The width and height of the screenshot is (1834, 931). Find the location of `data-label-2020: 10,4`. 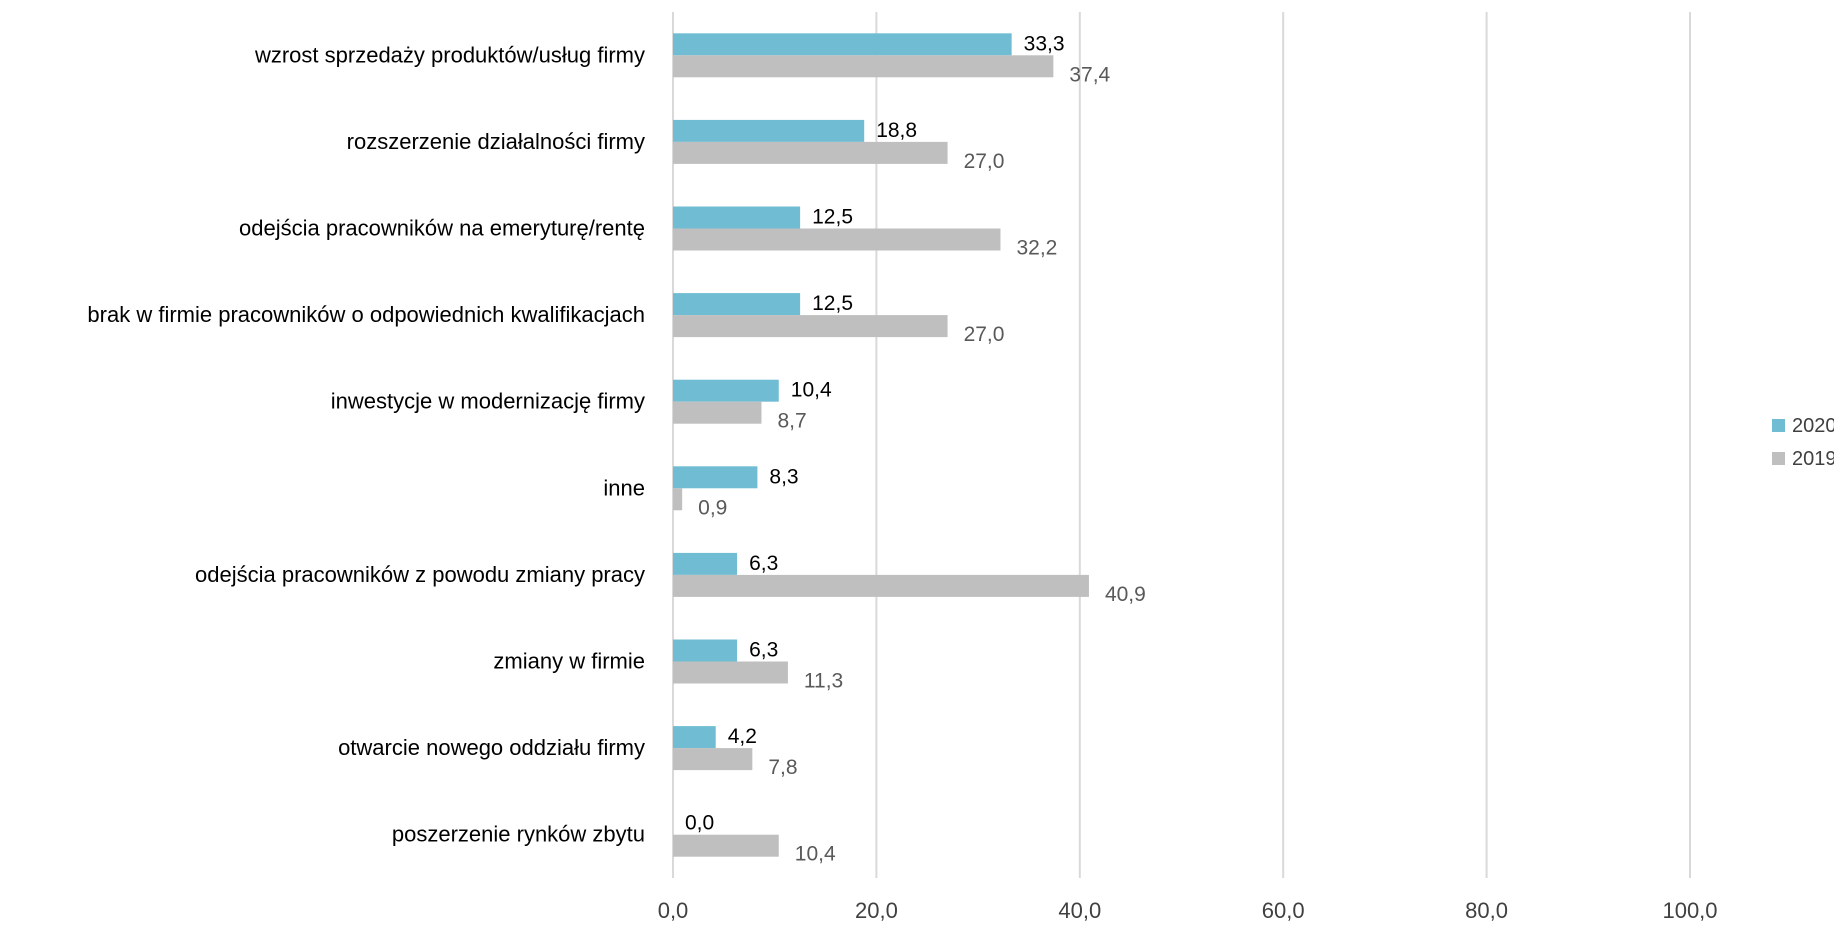

data-label-2020: 10,4 is located at coordinates (811, 390).